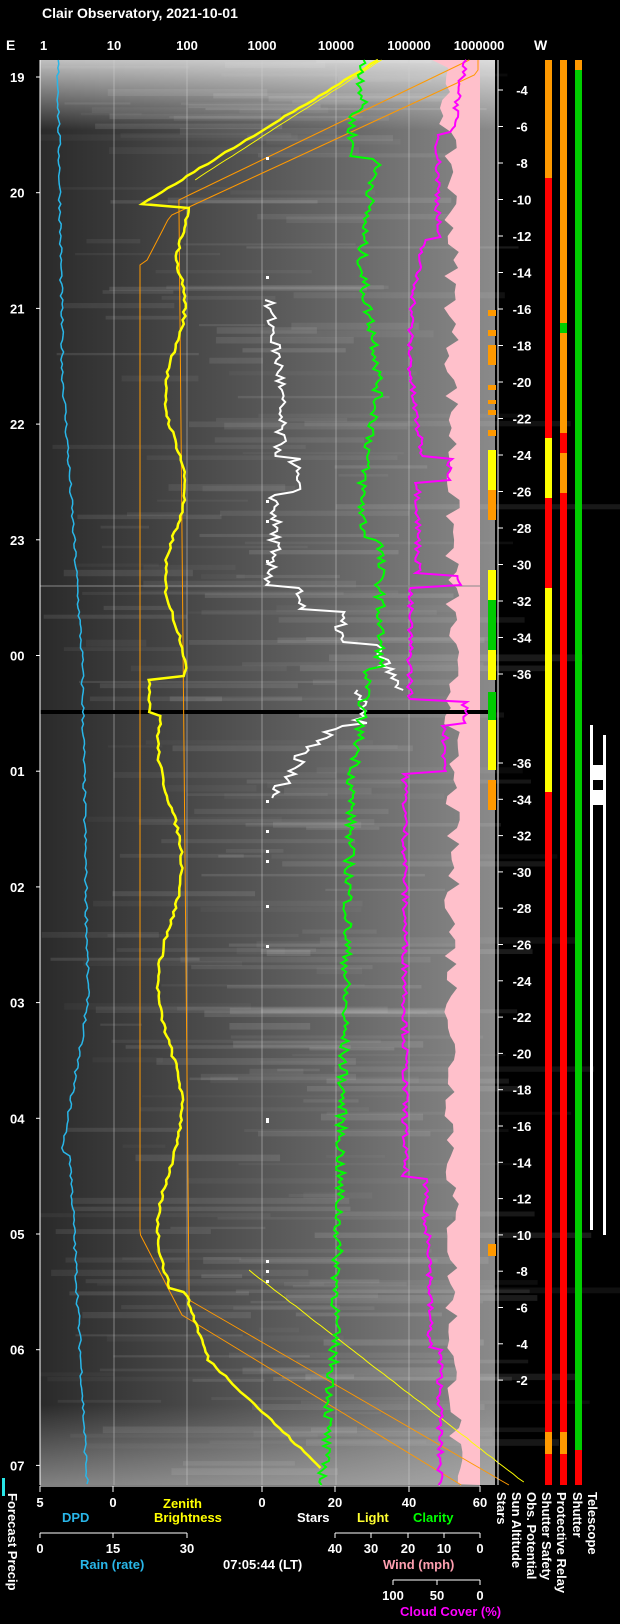 The width and height of the screenshot is (620, 1624). What do you see at coordinates (333, 495) in the screenshot?
I see `series-stars` at bounding box center [333, 495].